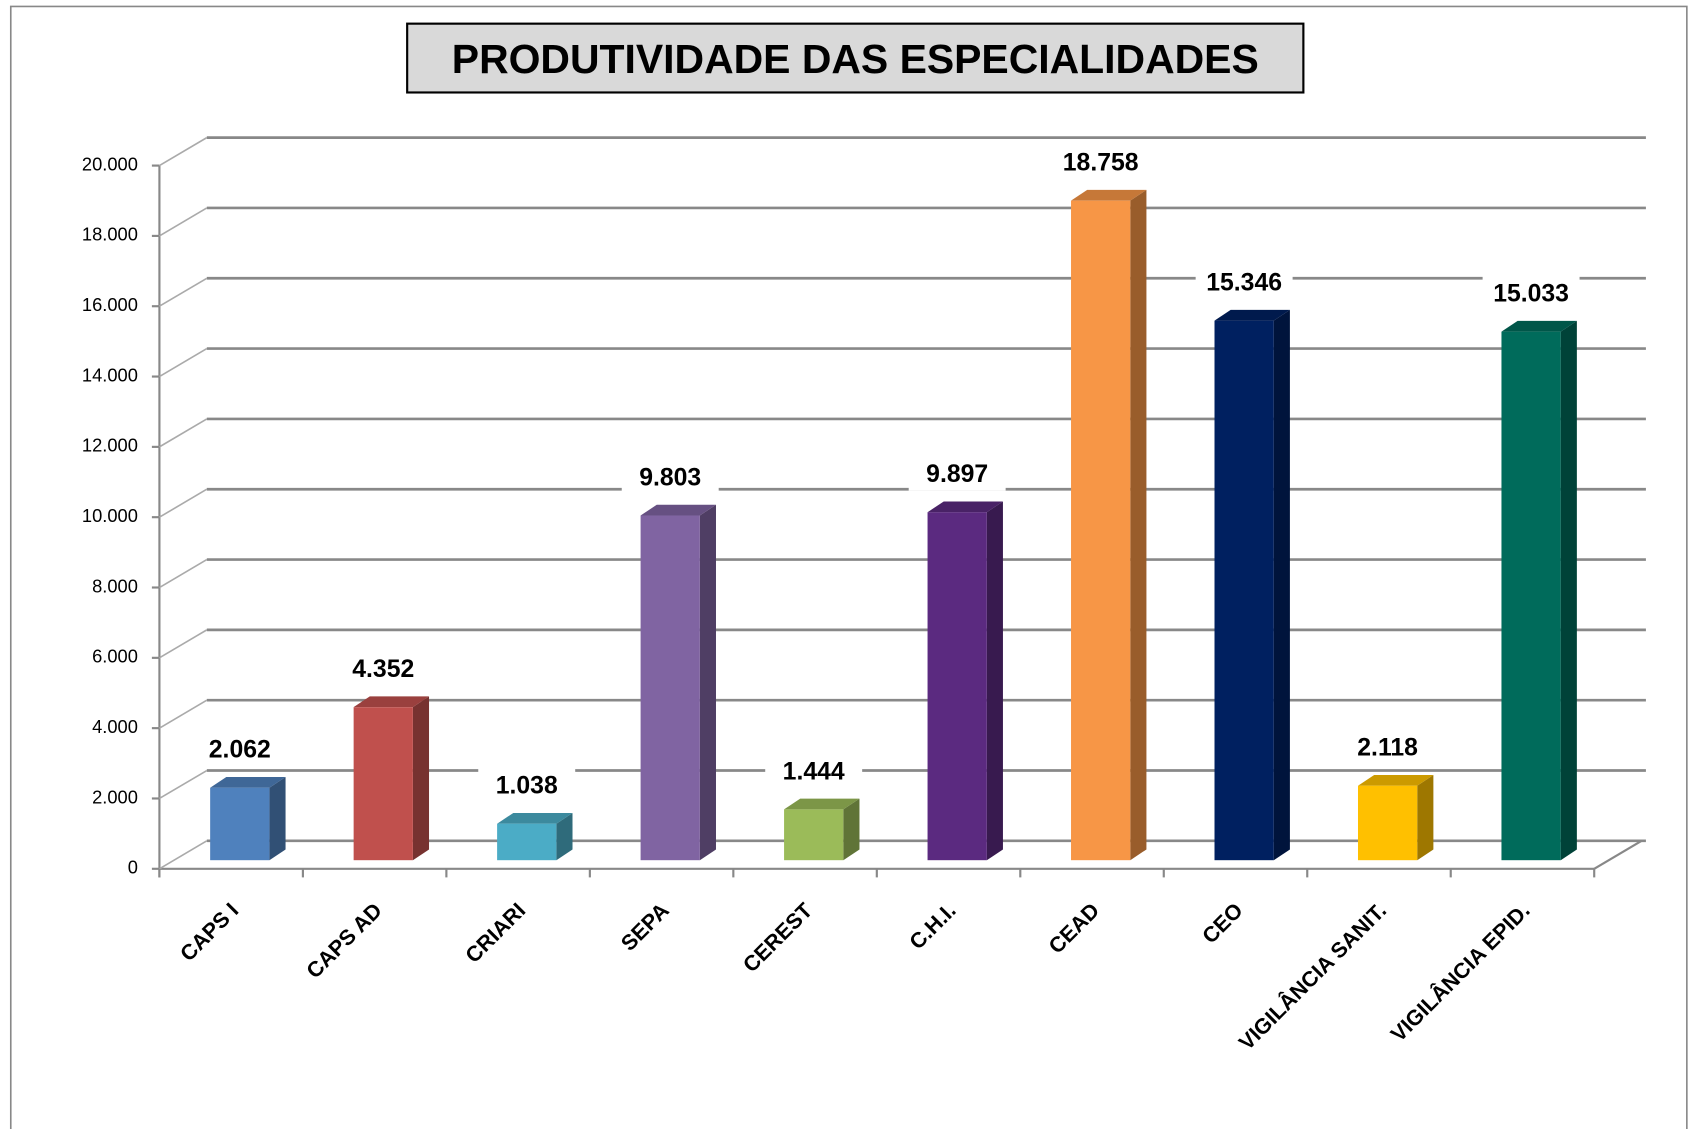 The width and height of the screenshot is (1689, 1129). I want to click on y-tick-label: 14.000, so click(110, 374).